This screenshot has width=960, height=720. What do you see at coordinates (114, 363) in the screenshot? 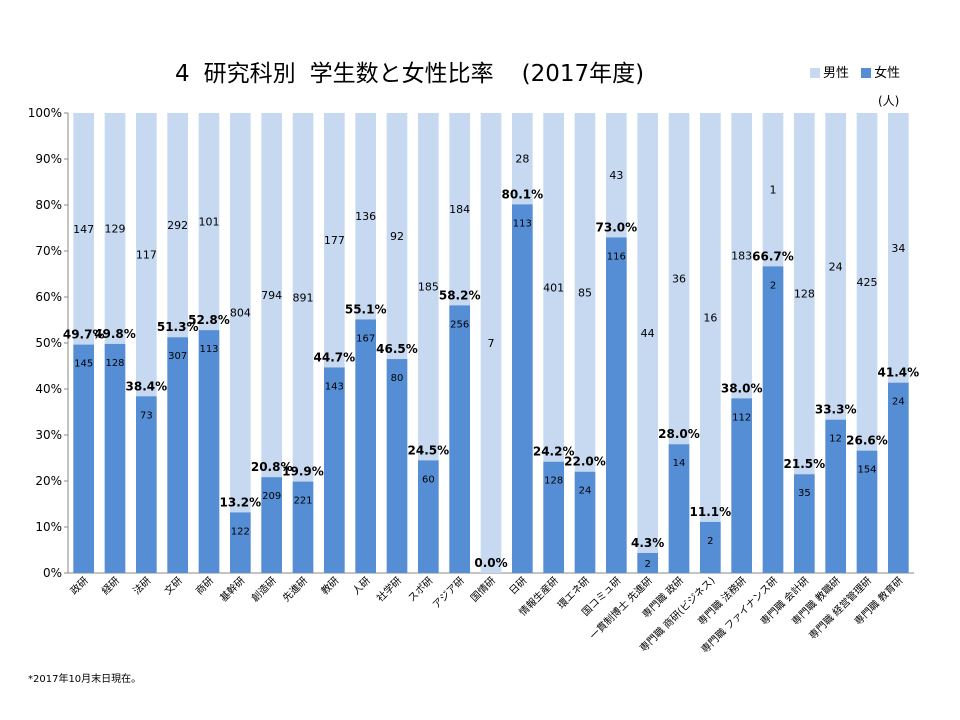
I see `data-label-female: 128` at bounding box center [114, 363].